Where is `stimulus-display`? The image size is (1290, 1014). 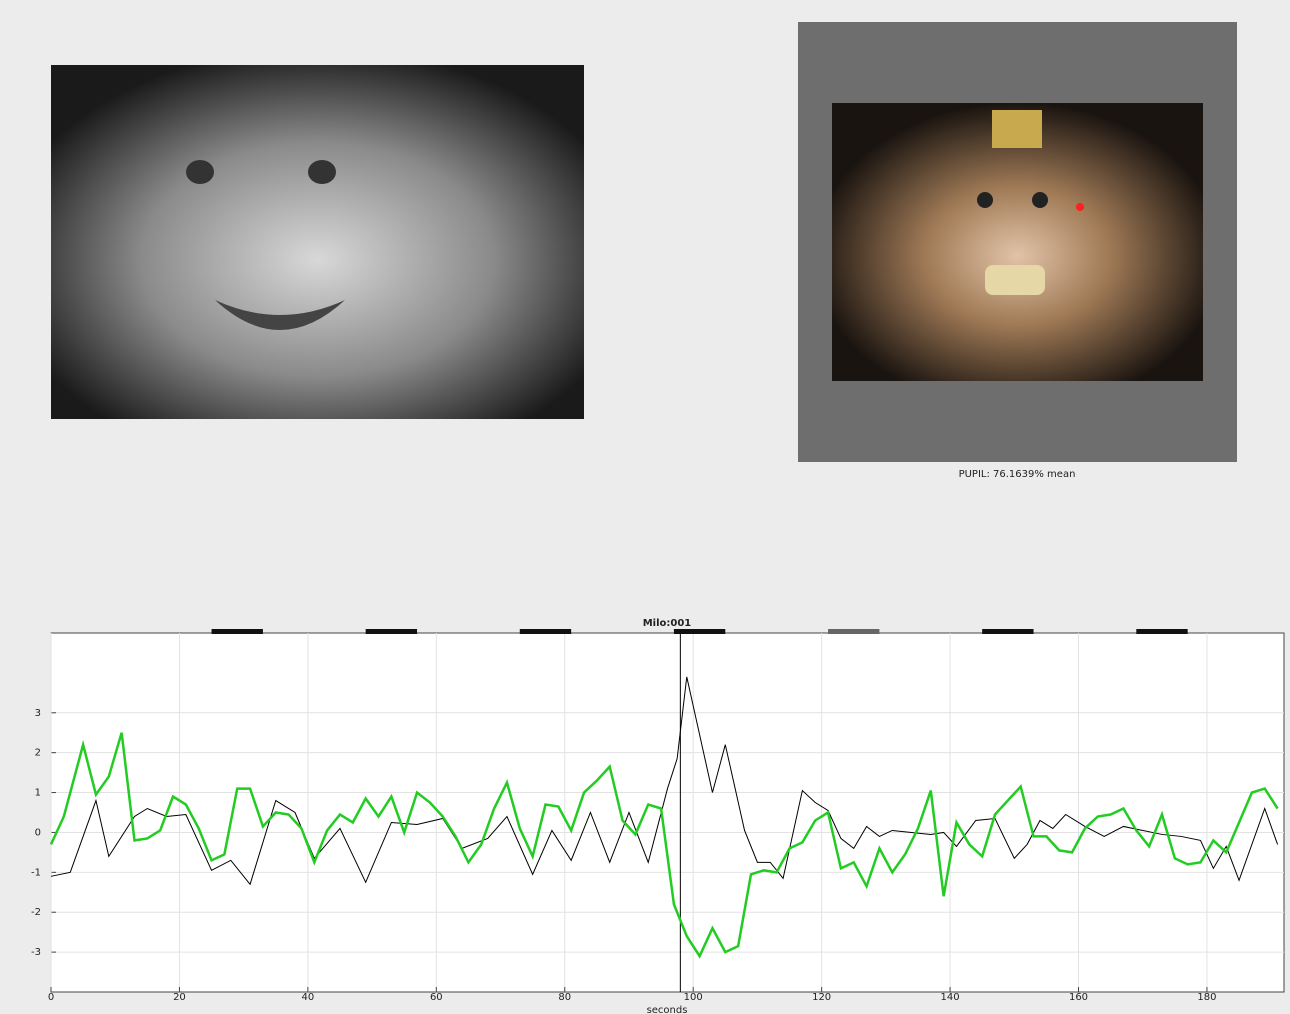 stimulus-display is located at coordinates (1017, 242).